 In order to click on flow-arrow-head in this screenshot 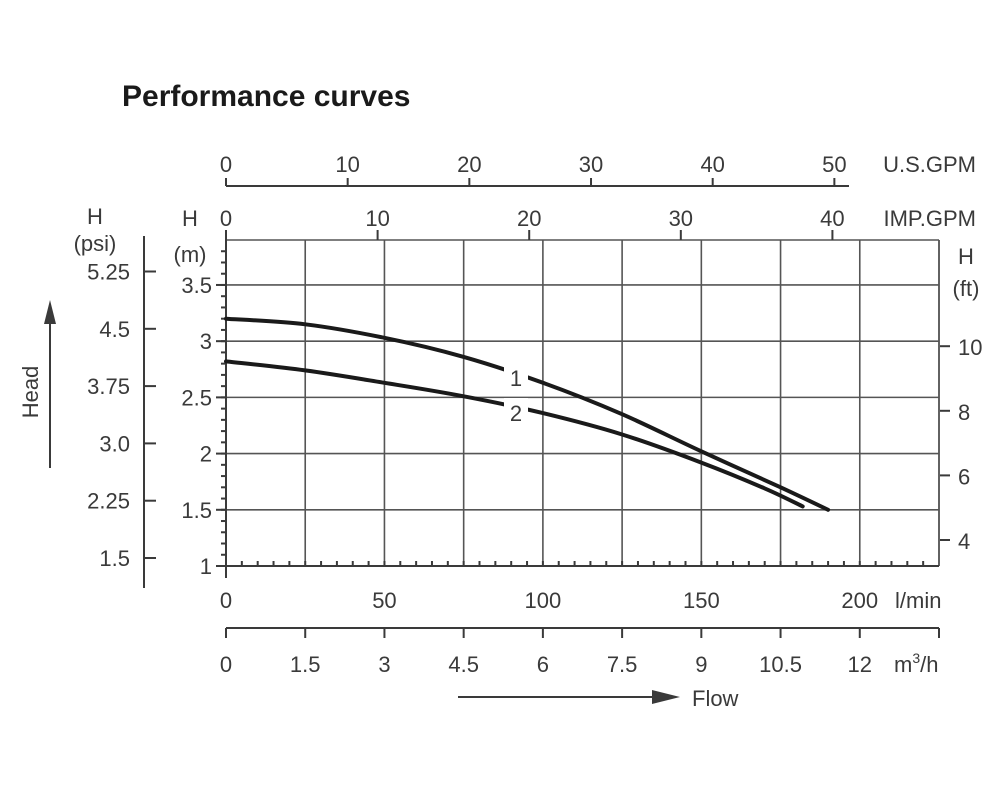, I will do `click(666, 697)`.